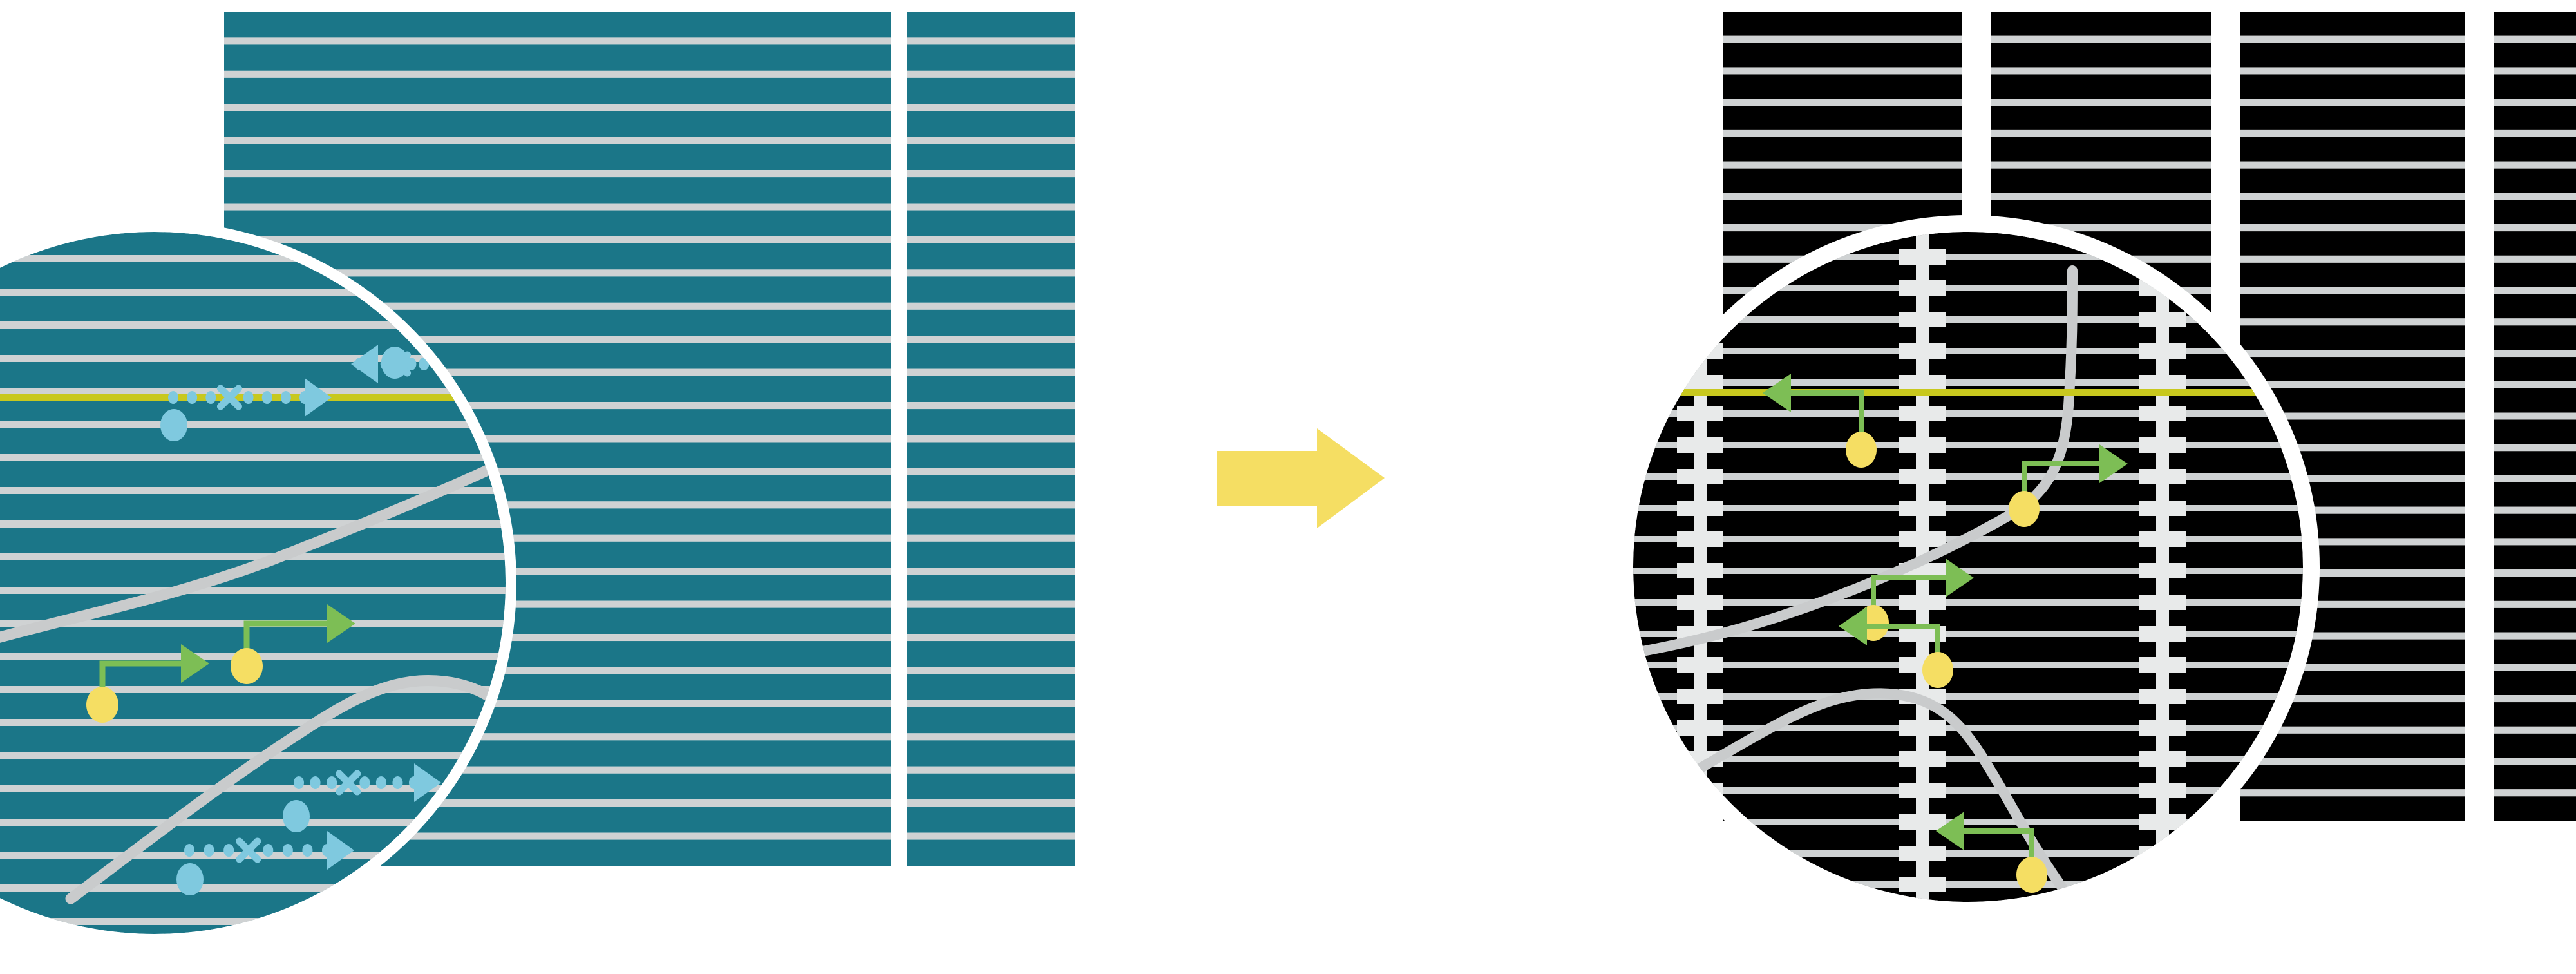 The width and height of the screenshot is (2576, 974). I want to click on green-arrow-right-a, so click(293, 644).